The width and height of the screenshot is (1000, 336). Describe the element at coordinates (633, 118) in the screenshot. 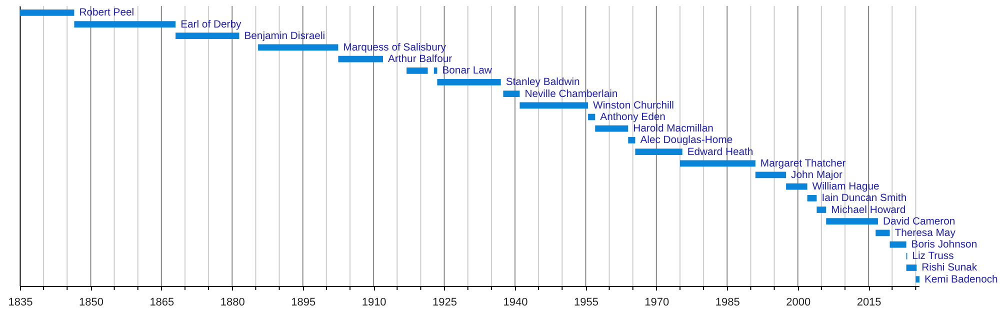

I see `y-tick-label: Anthony Eden` at that location.